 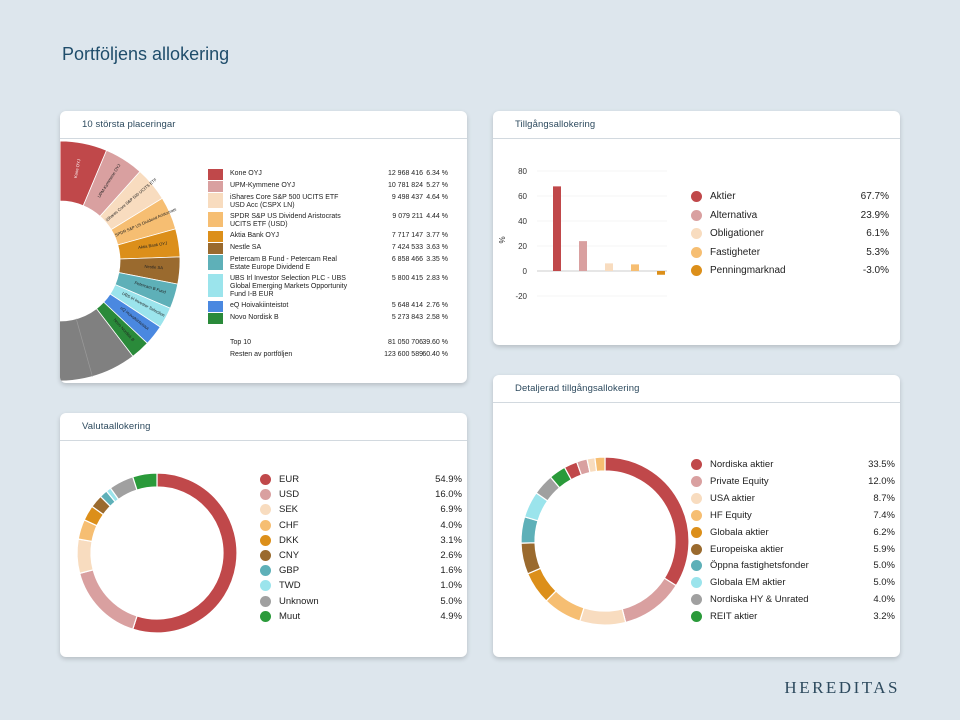 What do you see at coordinates (361, 586) in the screenshot?
I see `legend-item: TWD 1.0%` at bounding box center [361, 586].